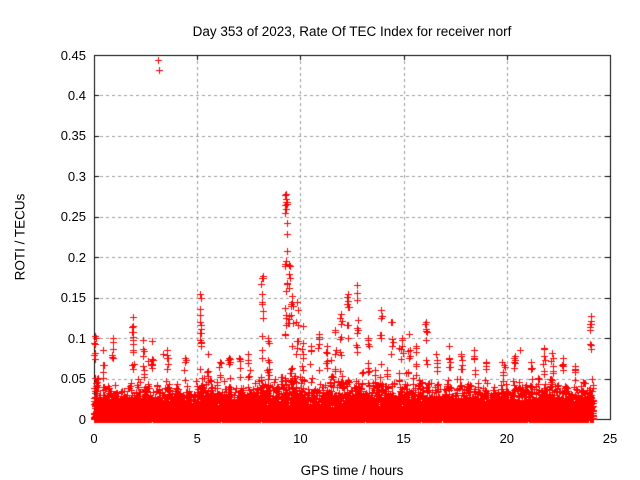  Describe the element at coordinates (352, 470) in the screenshot. I see `x-axis-label: GPS time / hours` at that location.